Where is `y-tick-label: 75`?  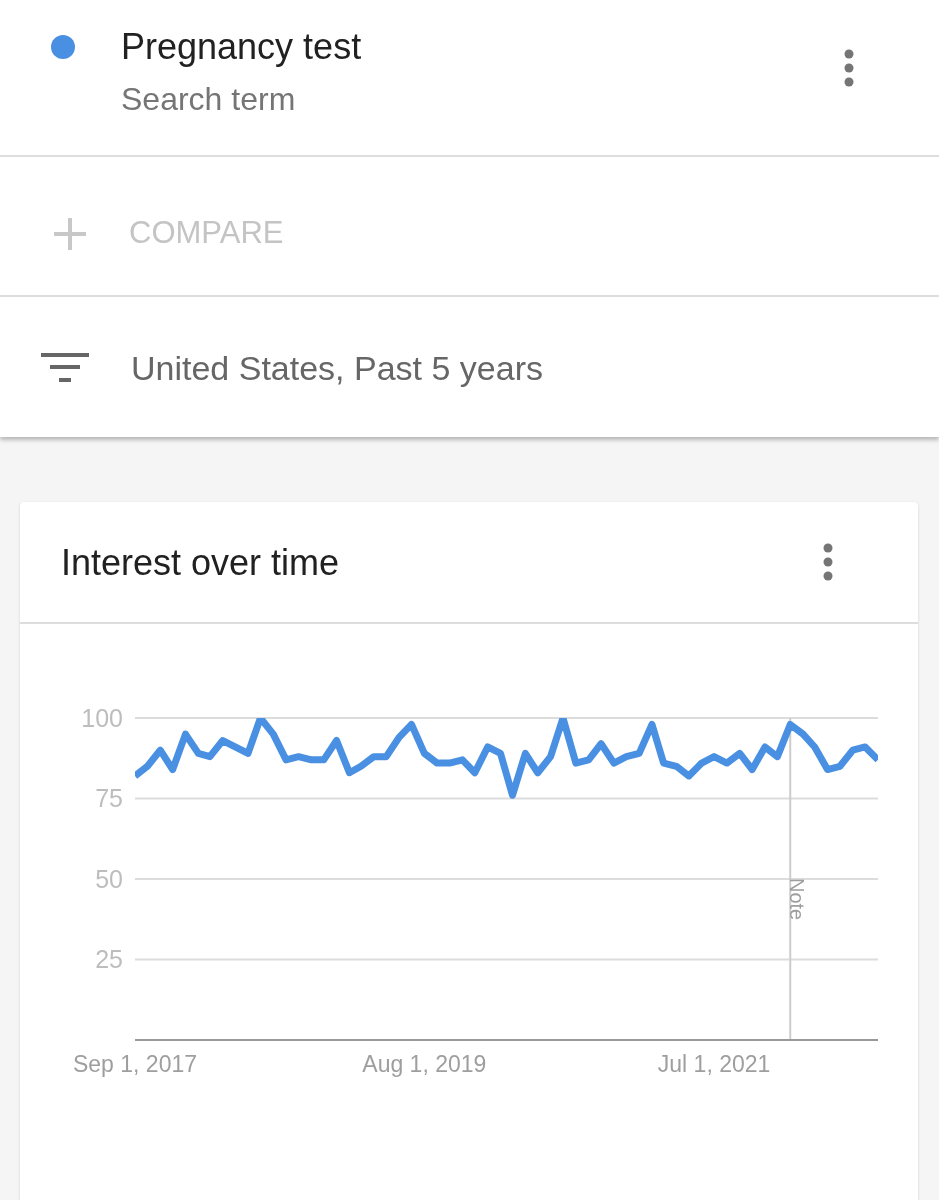
y-tick-label: 75 is located at coordinates (109, 798).